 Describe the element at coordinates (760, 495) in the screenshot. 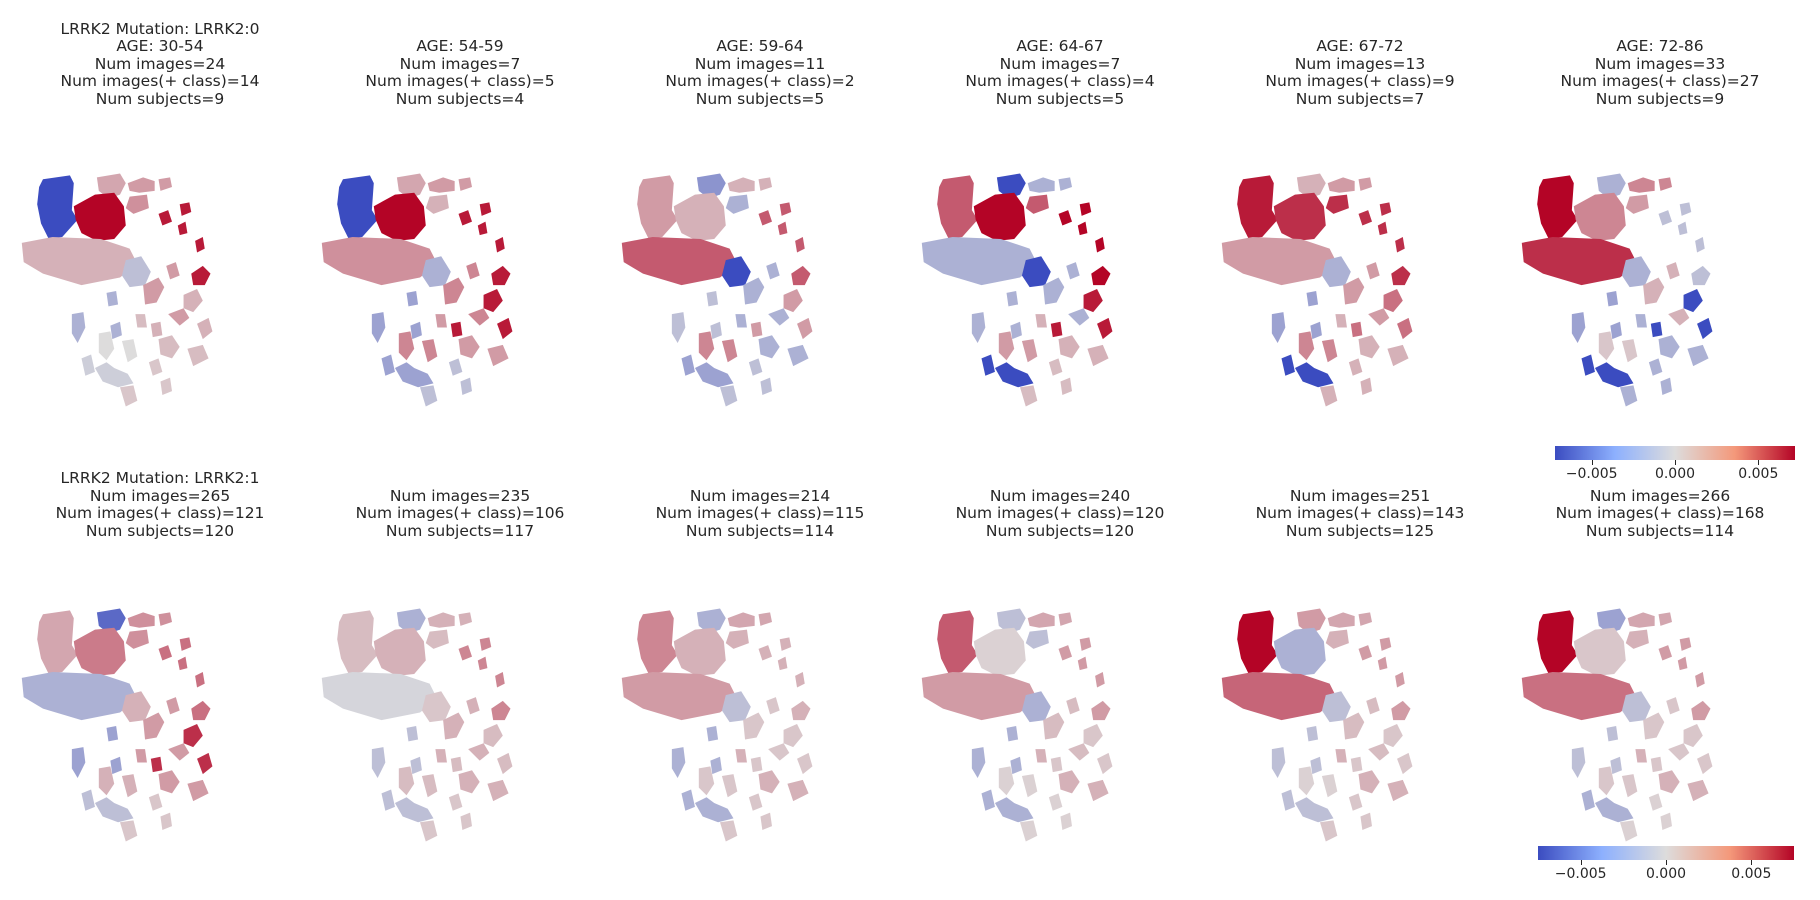

I see `title-line: Num images=214` at that location.